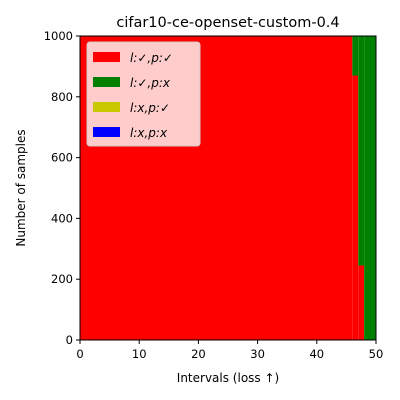  Describe the element at coordinates (58, 36) in the screenshot. I see `y-tick-label: 1000` at that location.